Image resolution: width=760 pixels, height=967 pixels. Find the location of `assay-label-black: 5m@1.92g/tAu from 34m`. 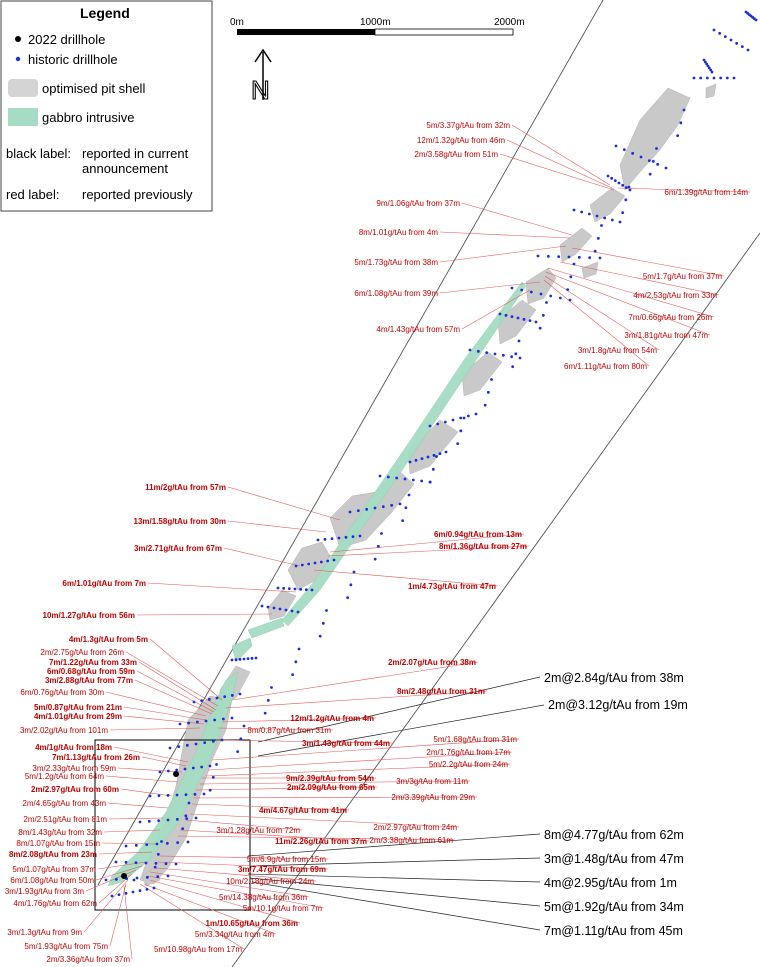

assay-label-black: 5m@1.92g/tAu from 34m is located at coordinates (614, 907).